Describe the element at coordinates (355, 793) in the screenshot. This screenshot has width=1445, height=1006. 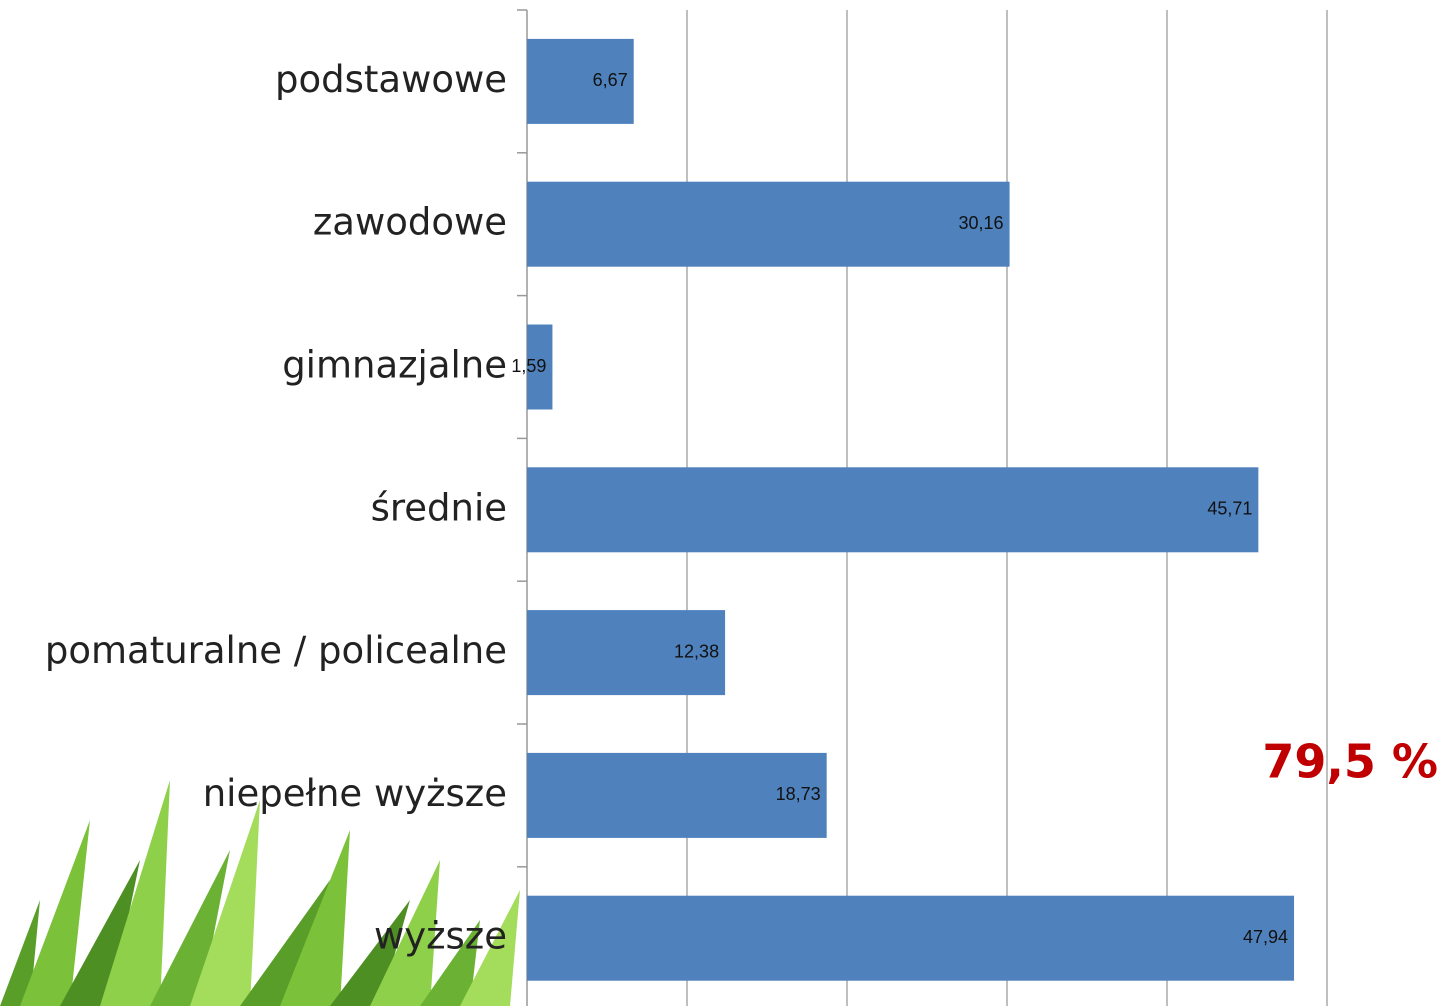
I see `category-label: niepełne wyższe` at that location.